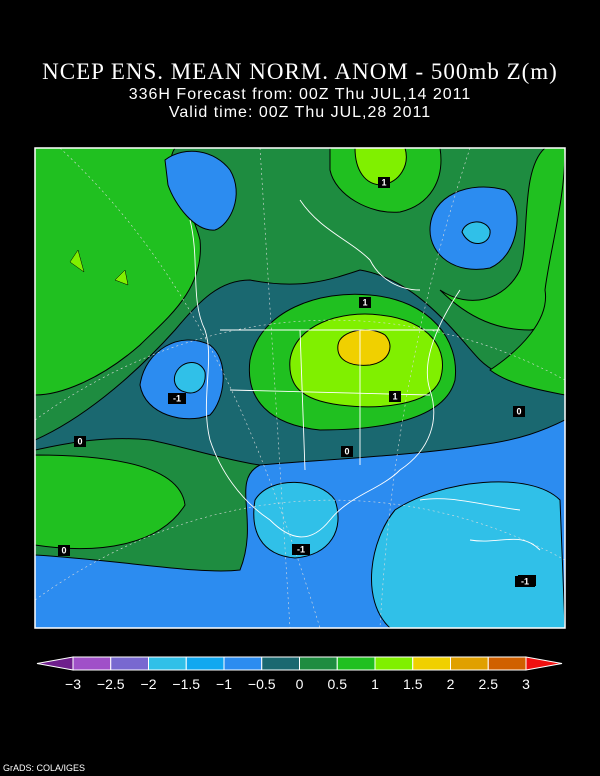 This screenshot has height=776, width=600. What do you see at coordinates (149, 684) in the screenshot?
I see `colorbar-label: −2` at bounding box center [149, 684].